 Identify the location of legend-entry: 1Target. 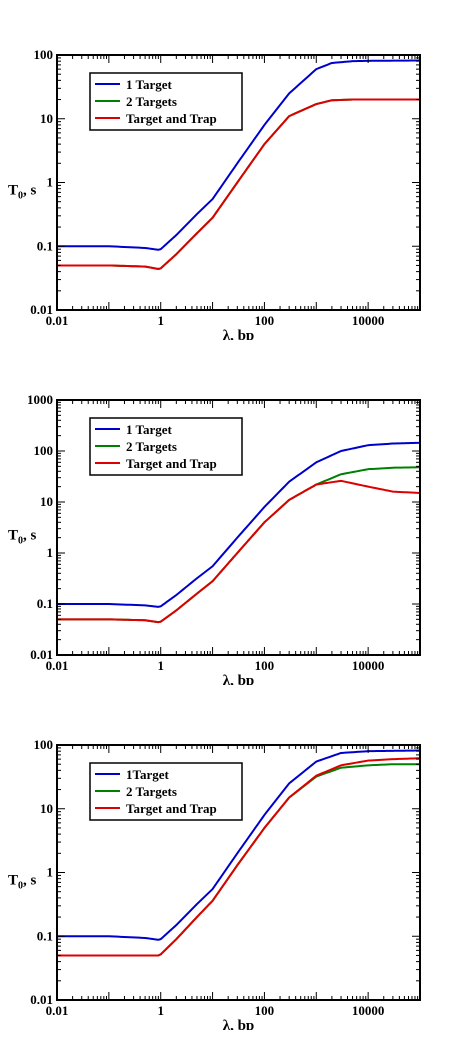
(148, 774).